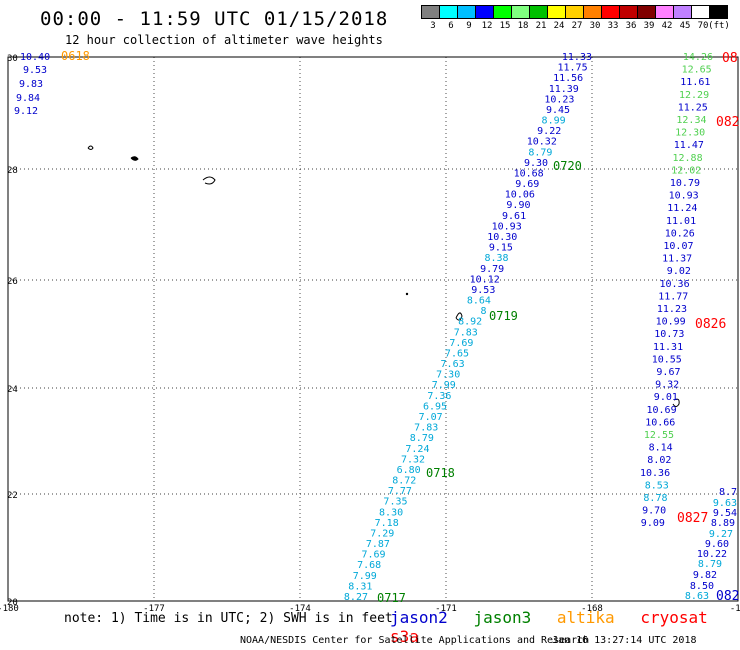 The width and height of the screenshot is (740, 650). I want to click on timestamp-text: Jan 16 13:27:14 UTC 2018, so click(624, 640).